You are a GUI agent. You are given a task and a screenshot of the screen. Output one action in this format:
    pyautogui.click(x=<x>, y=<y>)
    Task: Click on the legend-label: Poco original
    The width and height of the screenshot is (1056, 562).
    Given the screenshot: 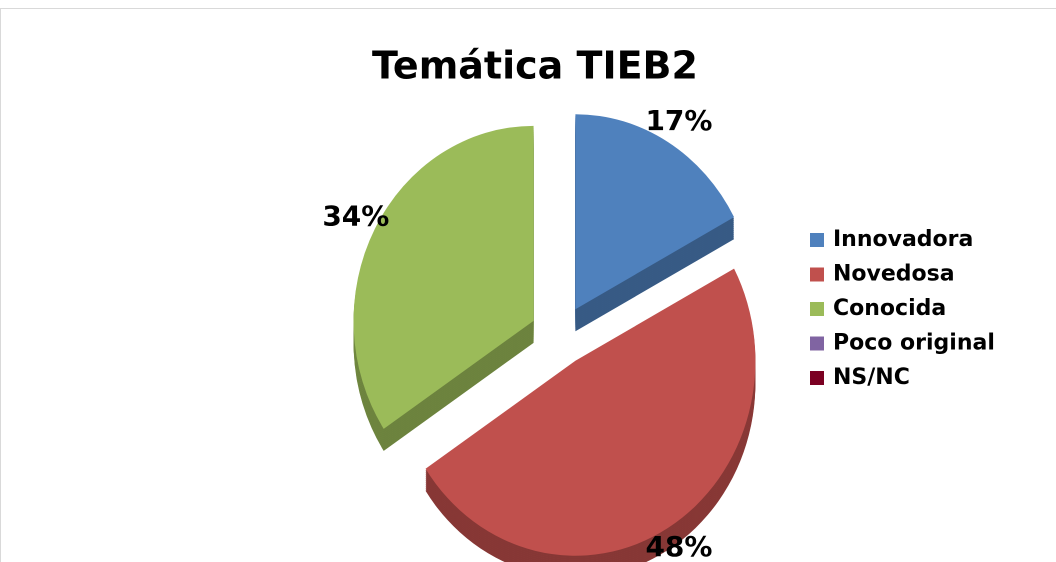 What is the action you would take?
    pyautogui.click(x=914, y=343)
    